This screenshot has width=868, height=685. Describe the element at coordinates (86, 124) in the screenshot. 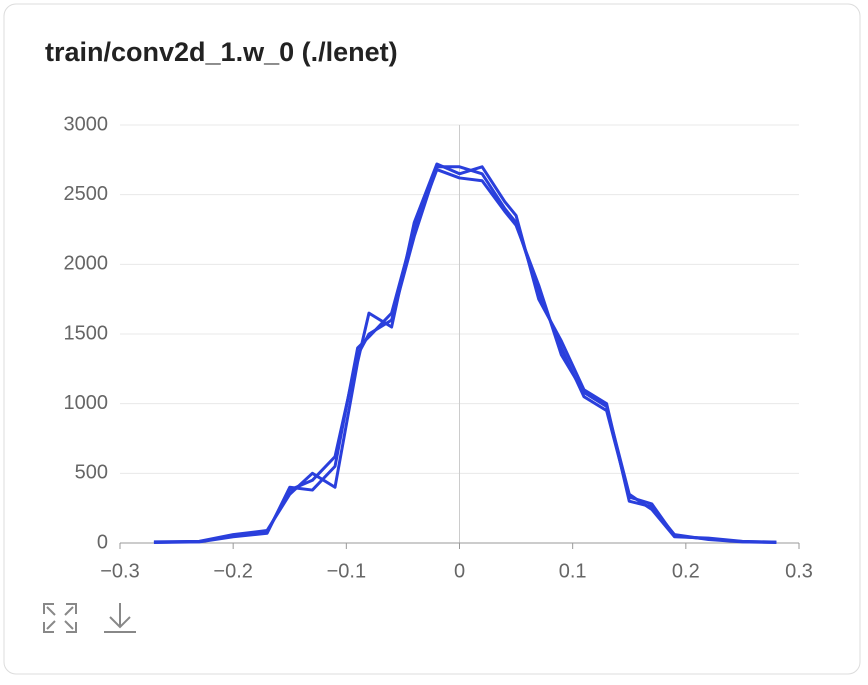

I see `y-tick-label: 3000` at that location.